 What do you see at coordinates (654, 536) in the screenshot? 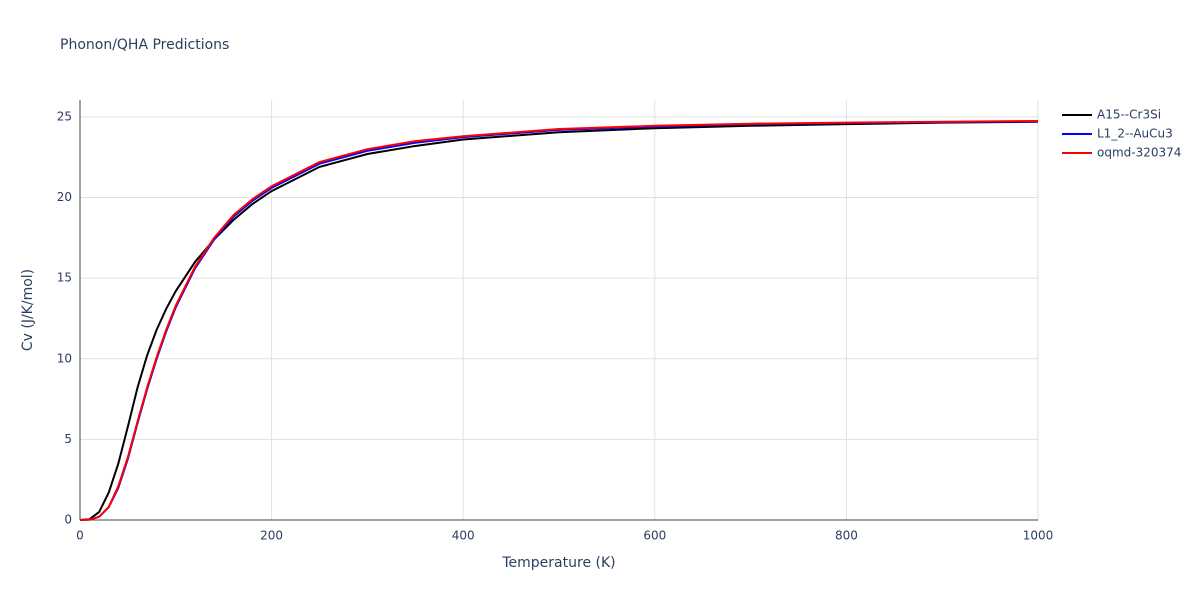
I see `x-tick-label: 600` at bounding box center [654, 536].